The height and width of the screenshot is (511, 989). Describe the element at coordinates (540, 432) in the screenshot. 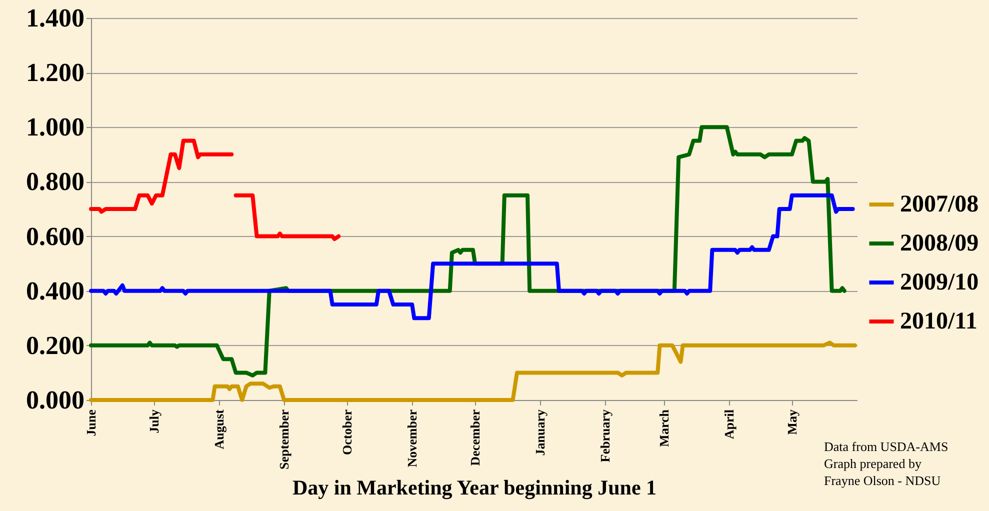

I see `x-tick-label: January` at that location.